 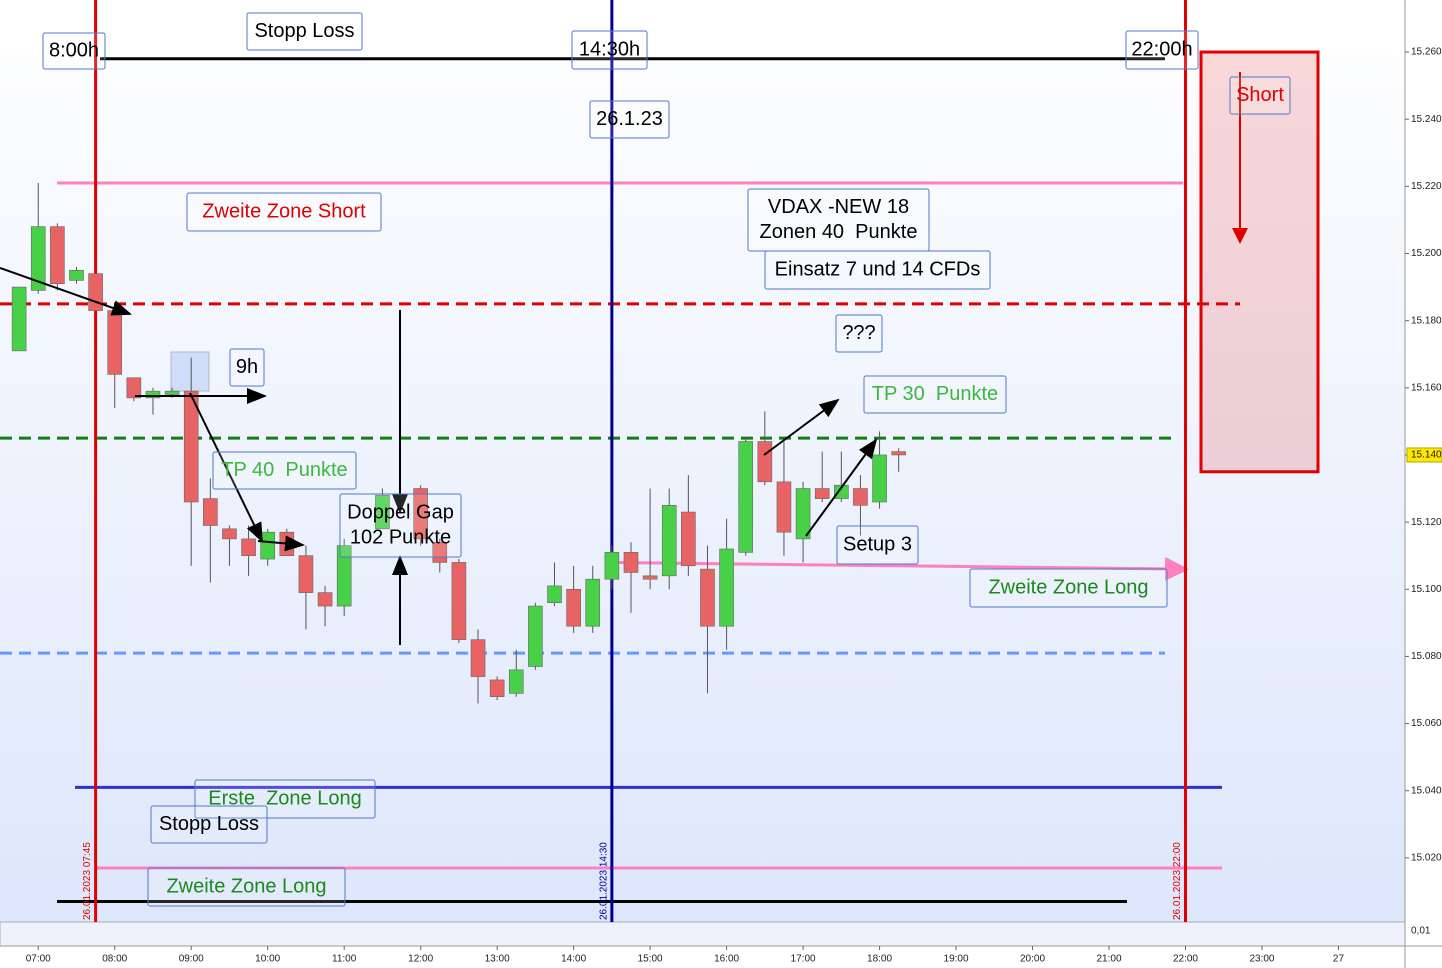 I want to click on annotation-text: Erste Zone Long, so click(x=284, y=798).